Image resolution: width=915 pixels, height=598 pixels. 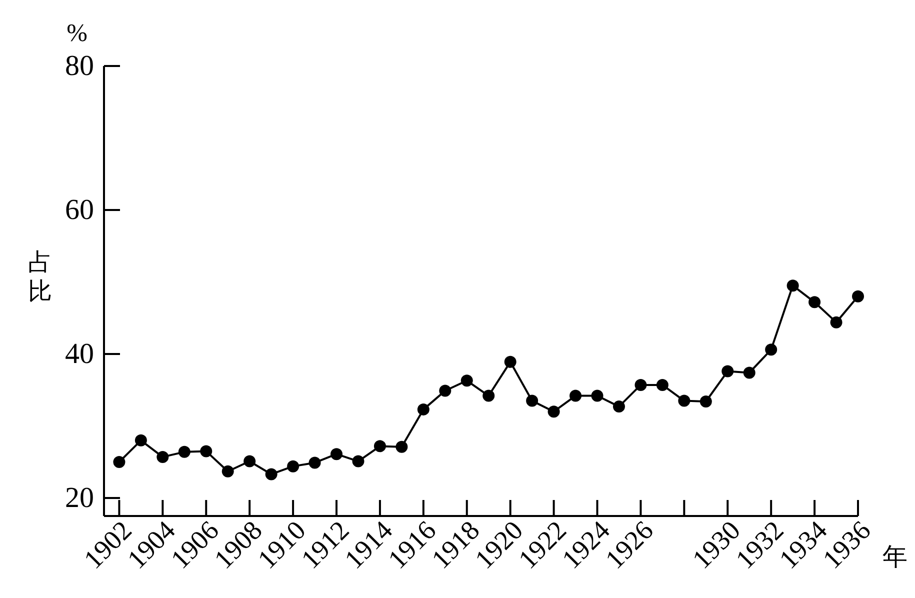 I want to click on y-tick-label: 40, so click(x=79, y=354).